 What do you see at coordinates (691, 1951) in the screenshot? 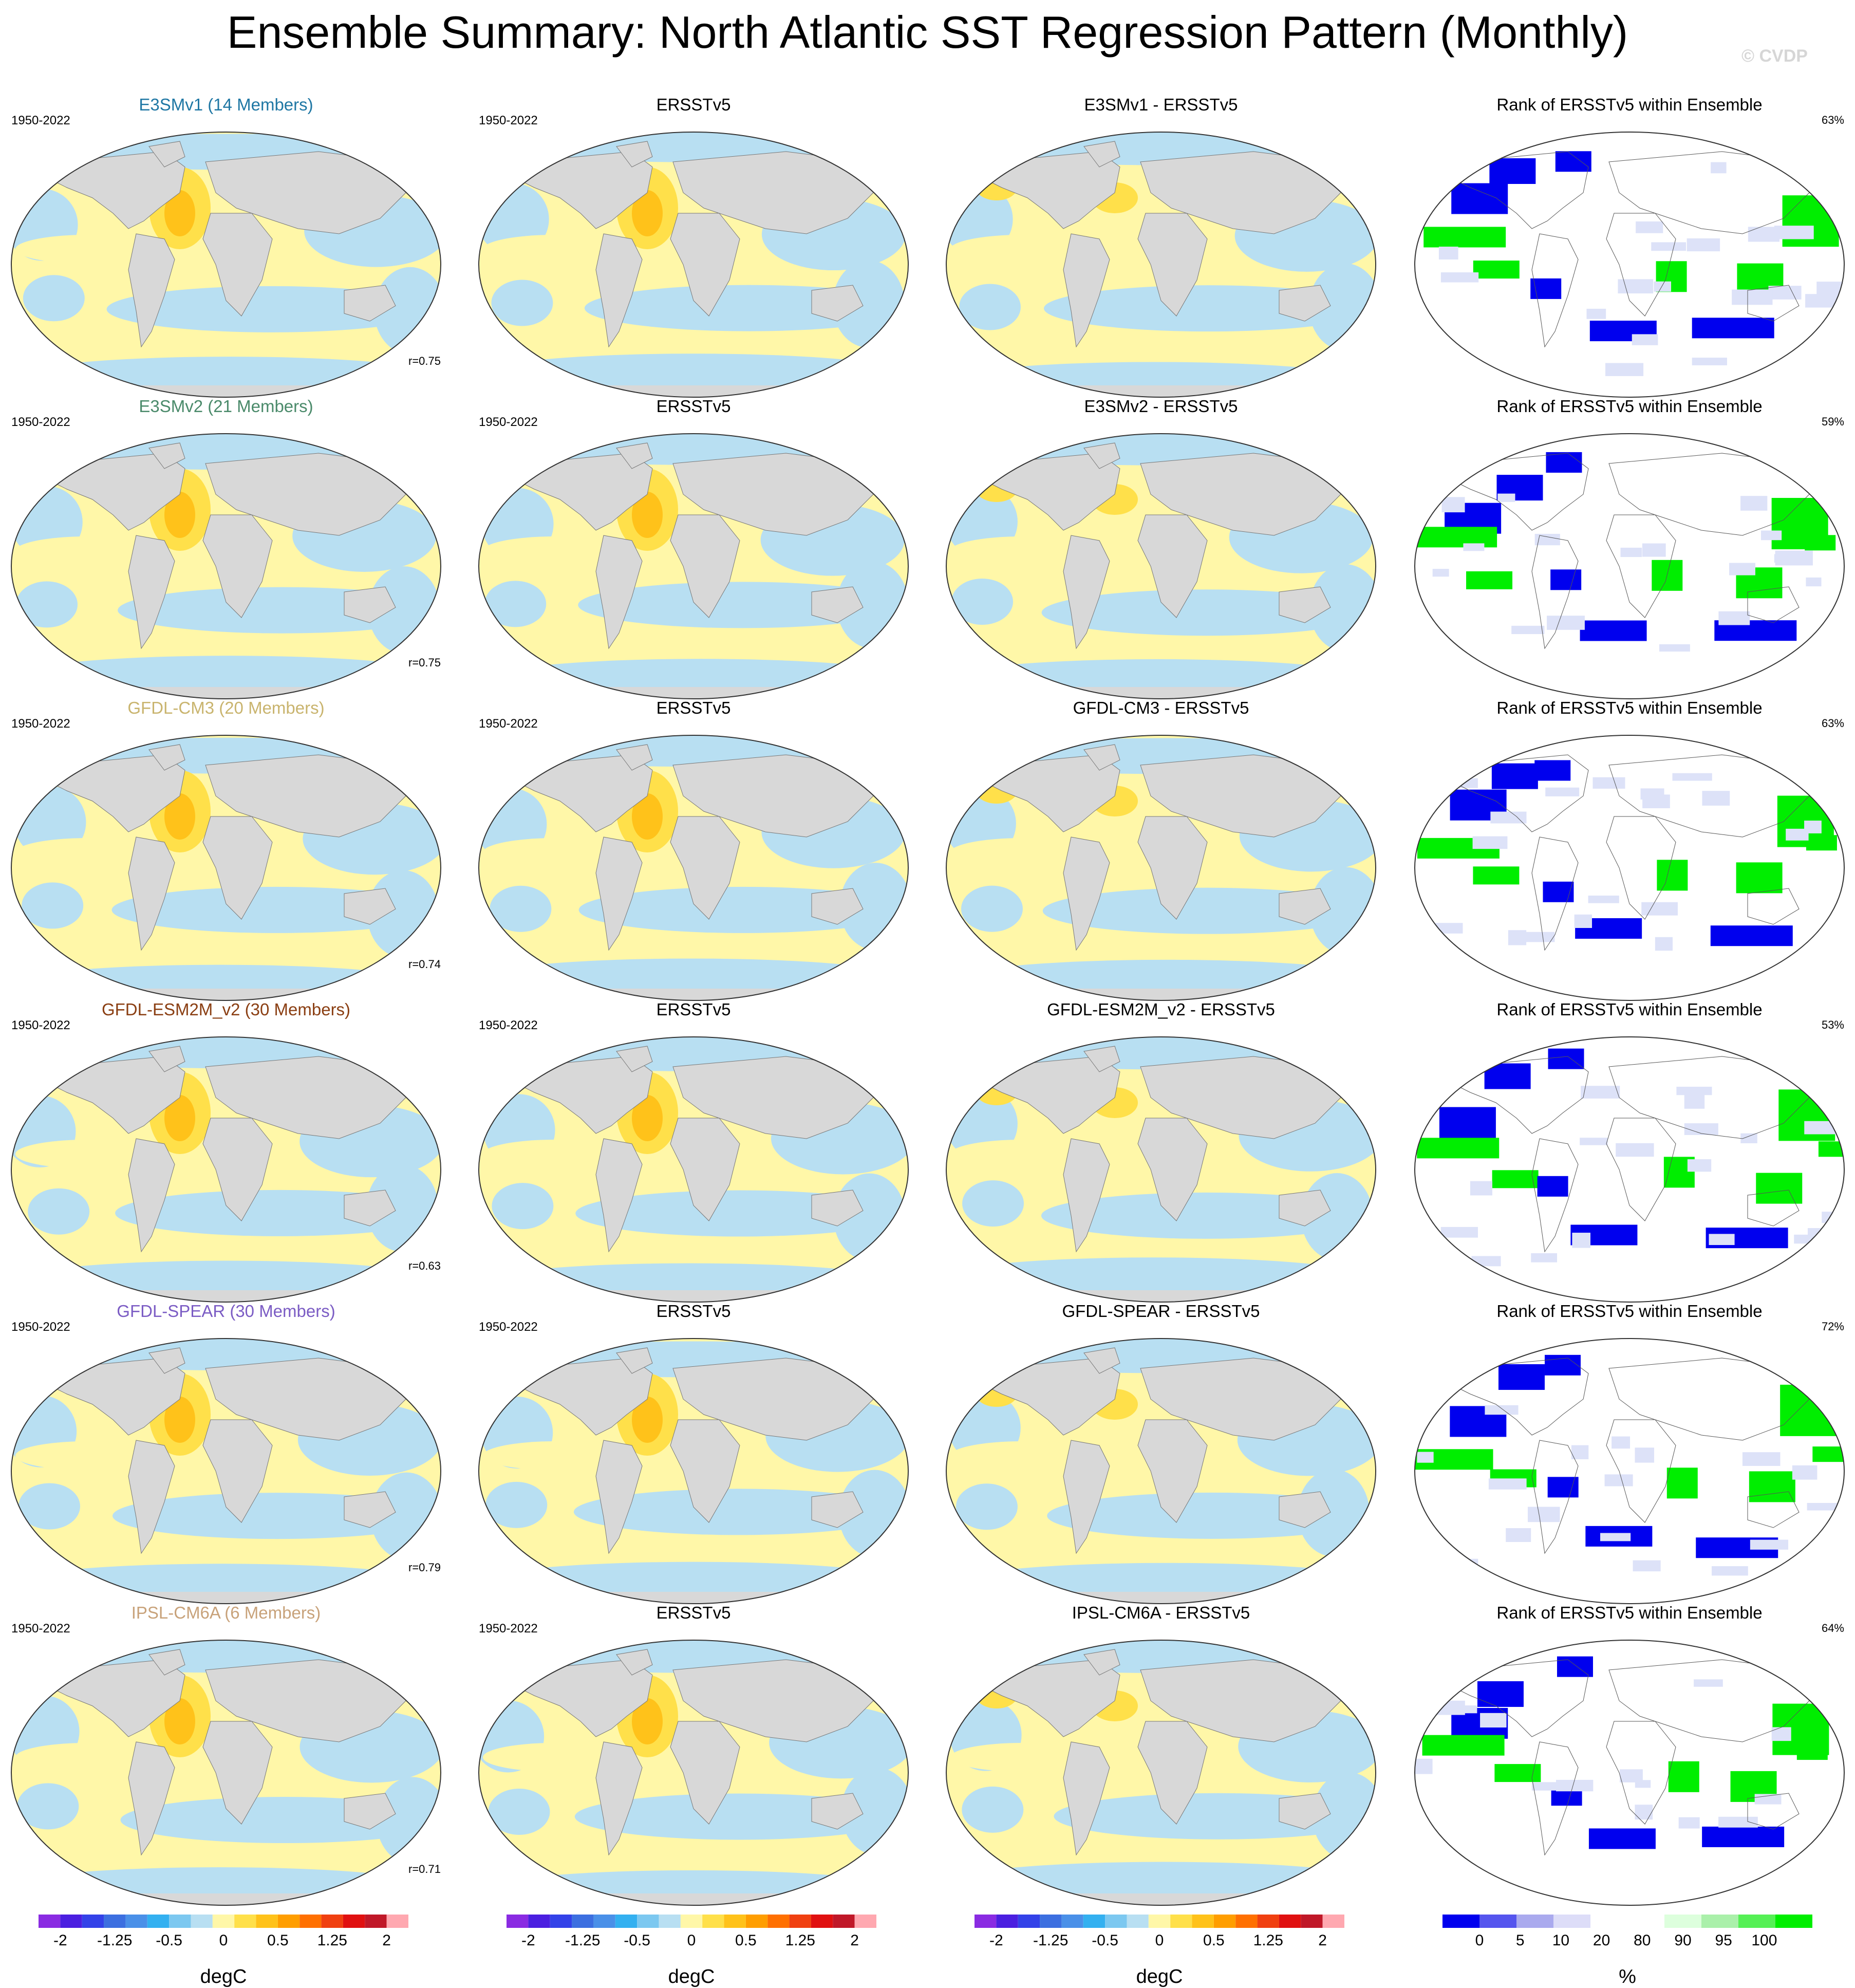
I see `colorbar-obs: -2 -1.25 -0.5 0 0.5 1.25 2 degC` at bounding box center [691, 1951].